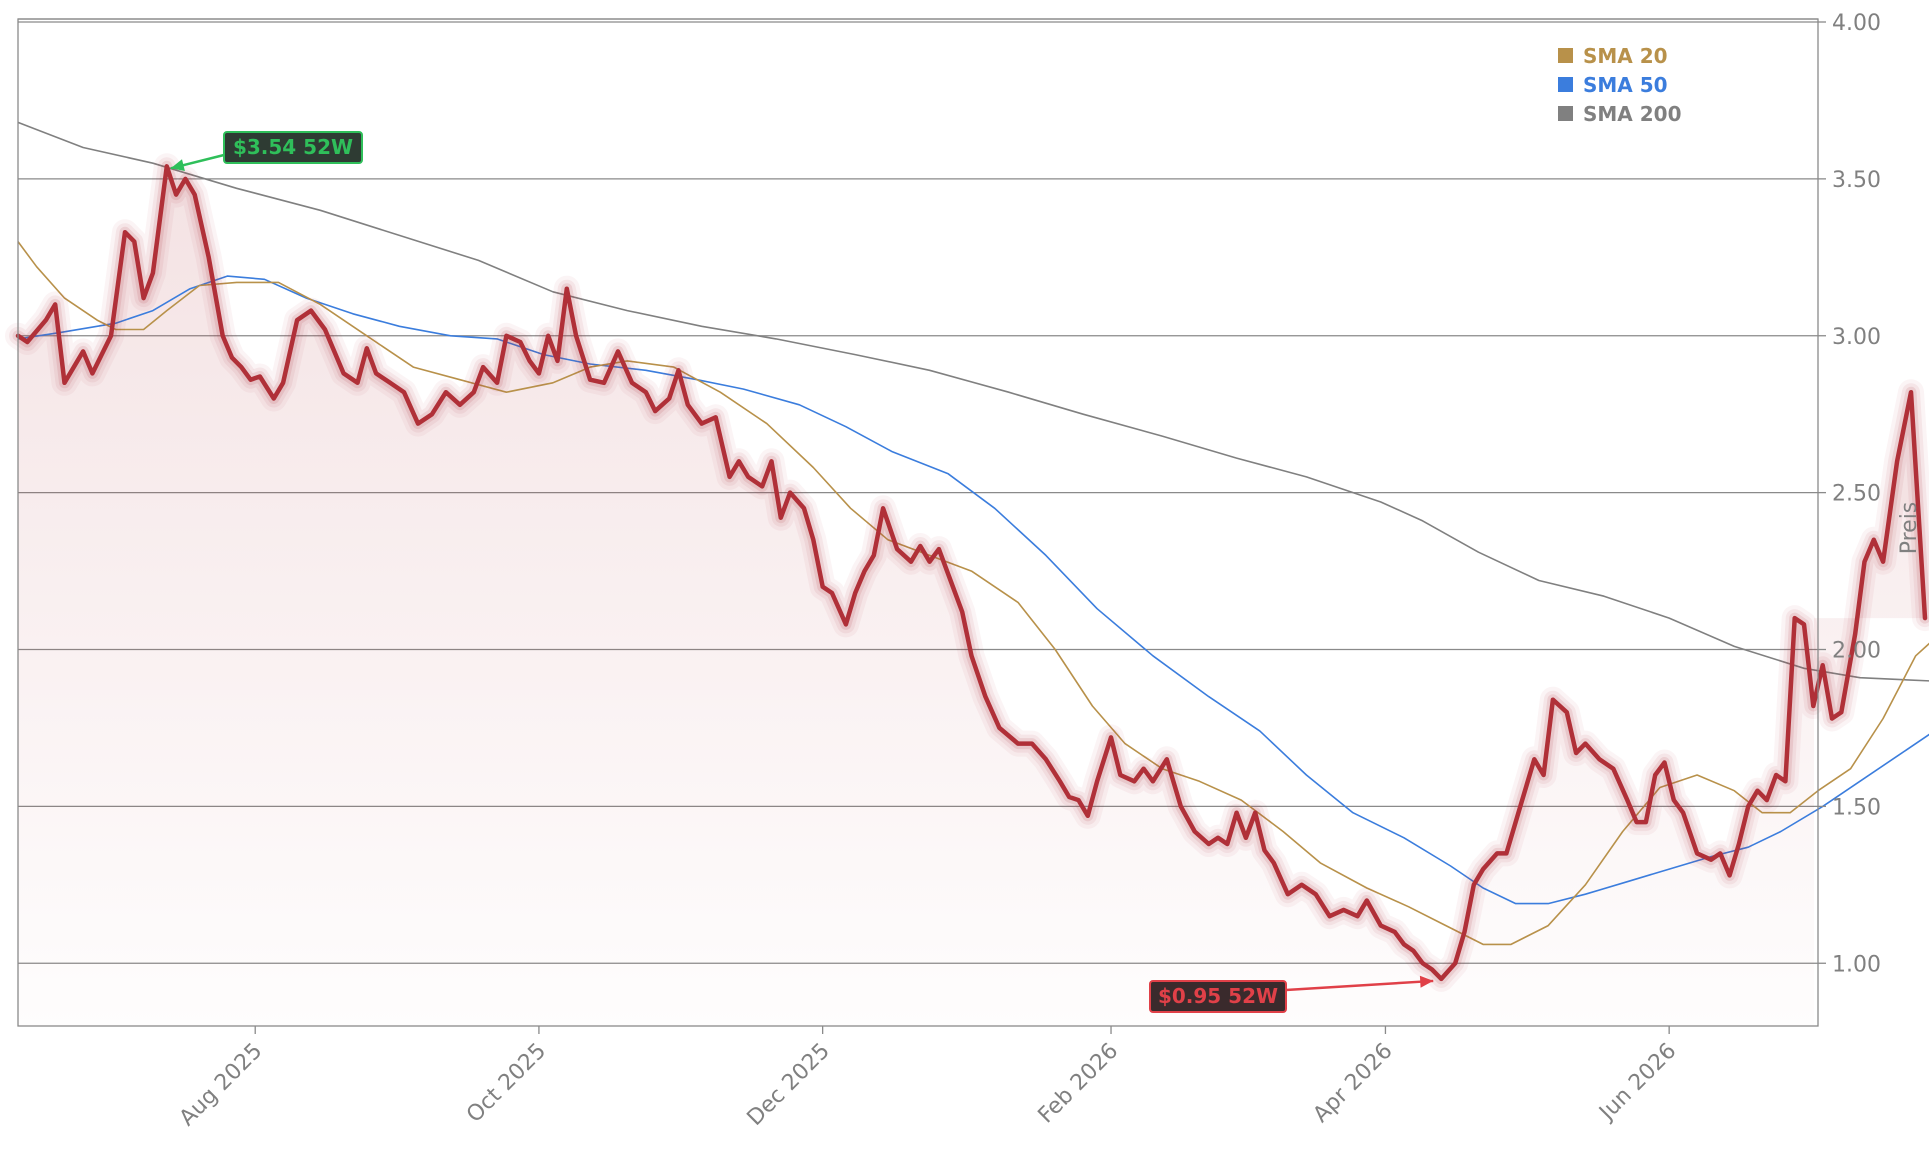 The width and height of the screenshot is (1929, 1155). I want to click on annotation-arrowhead-high, so click(177, 165).